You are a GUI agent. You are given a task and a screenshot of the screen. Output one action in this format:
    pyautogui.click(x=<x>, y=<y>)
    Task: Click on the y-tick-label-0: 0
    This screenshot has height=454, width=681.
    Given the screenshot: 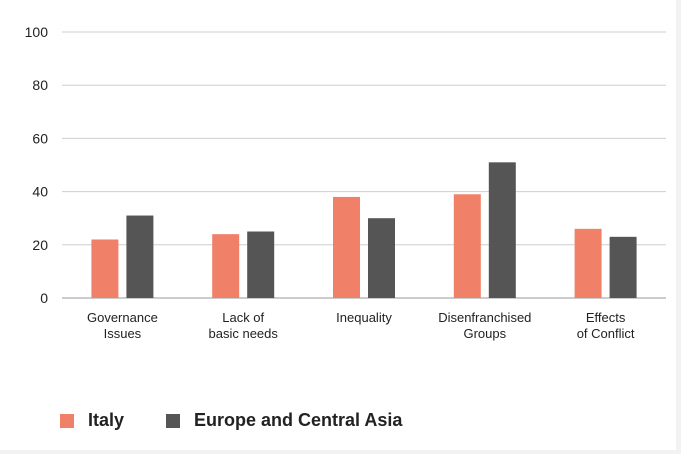 What is the action you would take?
    pyautogui.click(x=44, y=298)
    